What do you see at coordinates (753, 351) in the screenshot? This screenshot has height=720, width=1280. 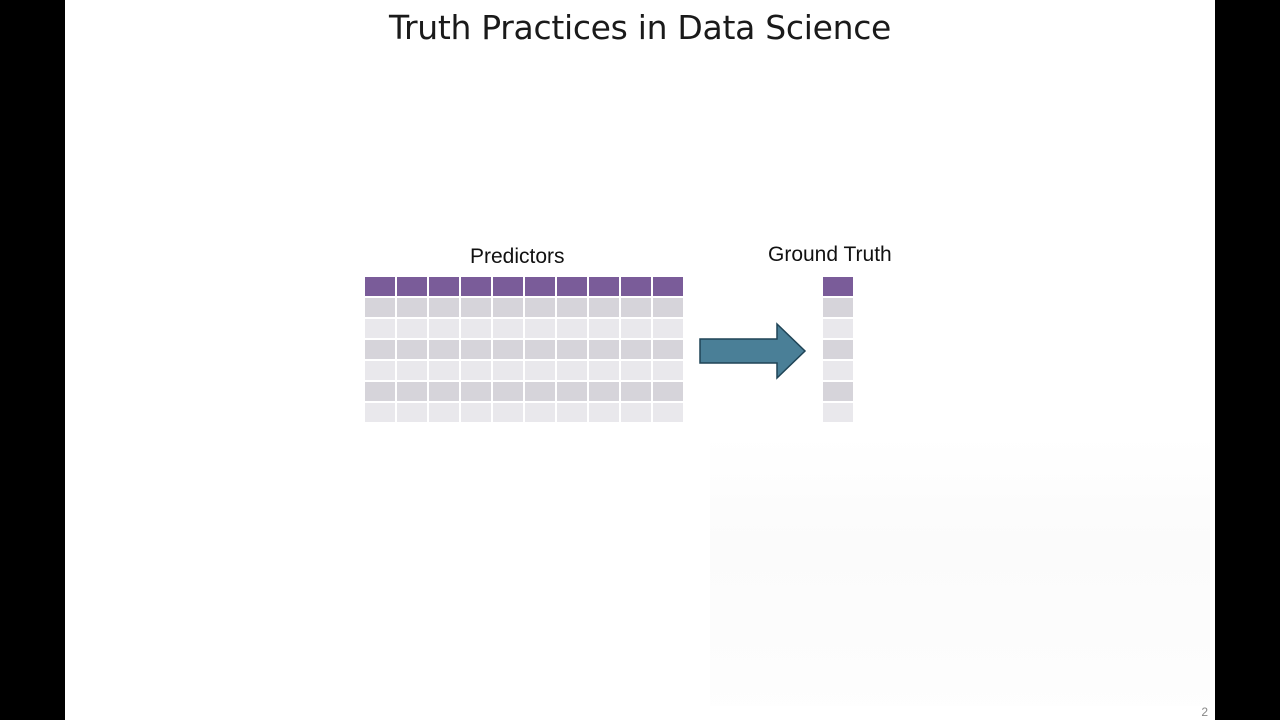 I see `right-arrow-icon` at bounding box center [753, 351].